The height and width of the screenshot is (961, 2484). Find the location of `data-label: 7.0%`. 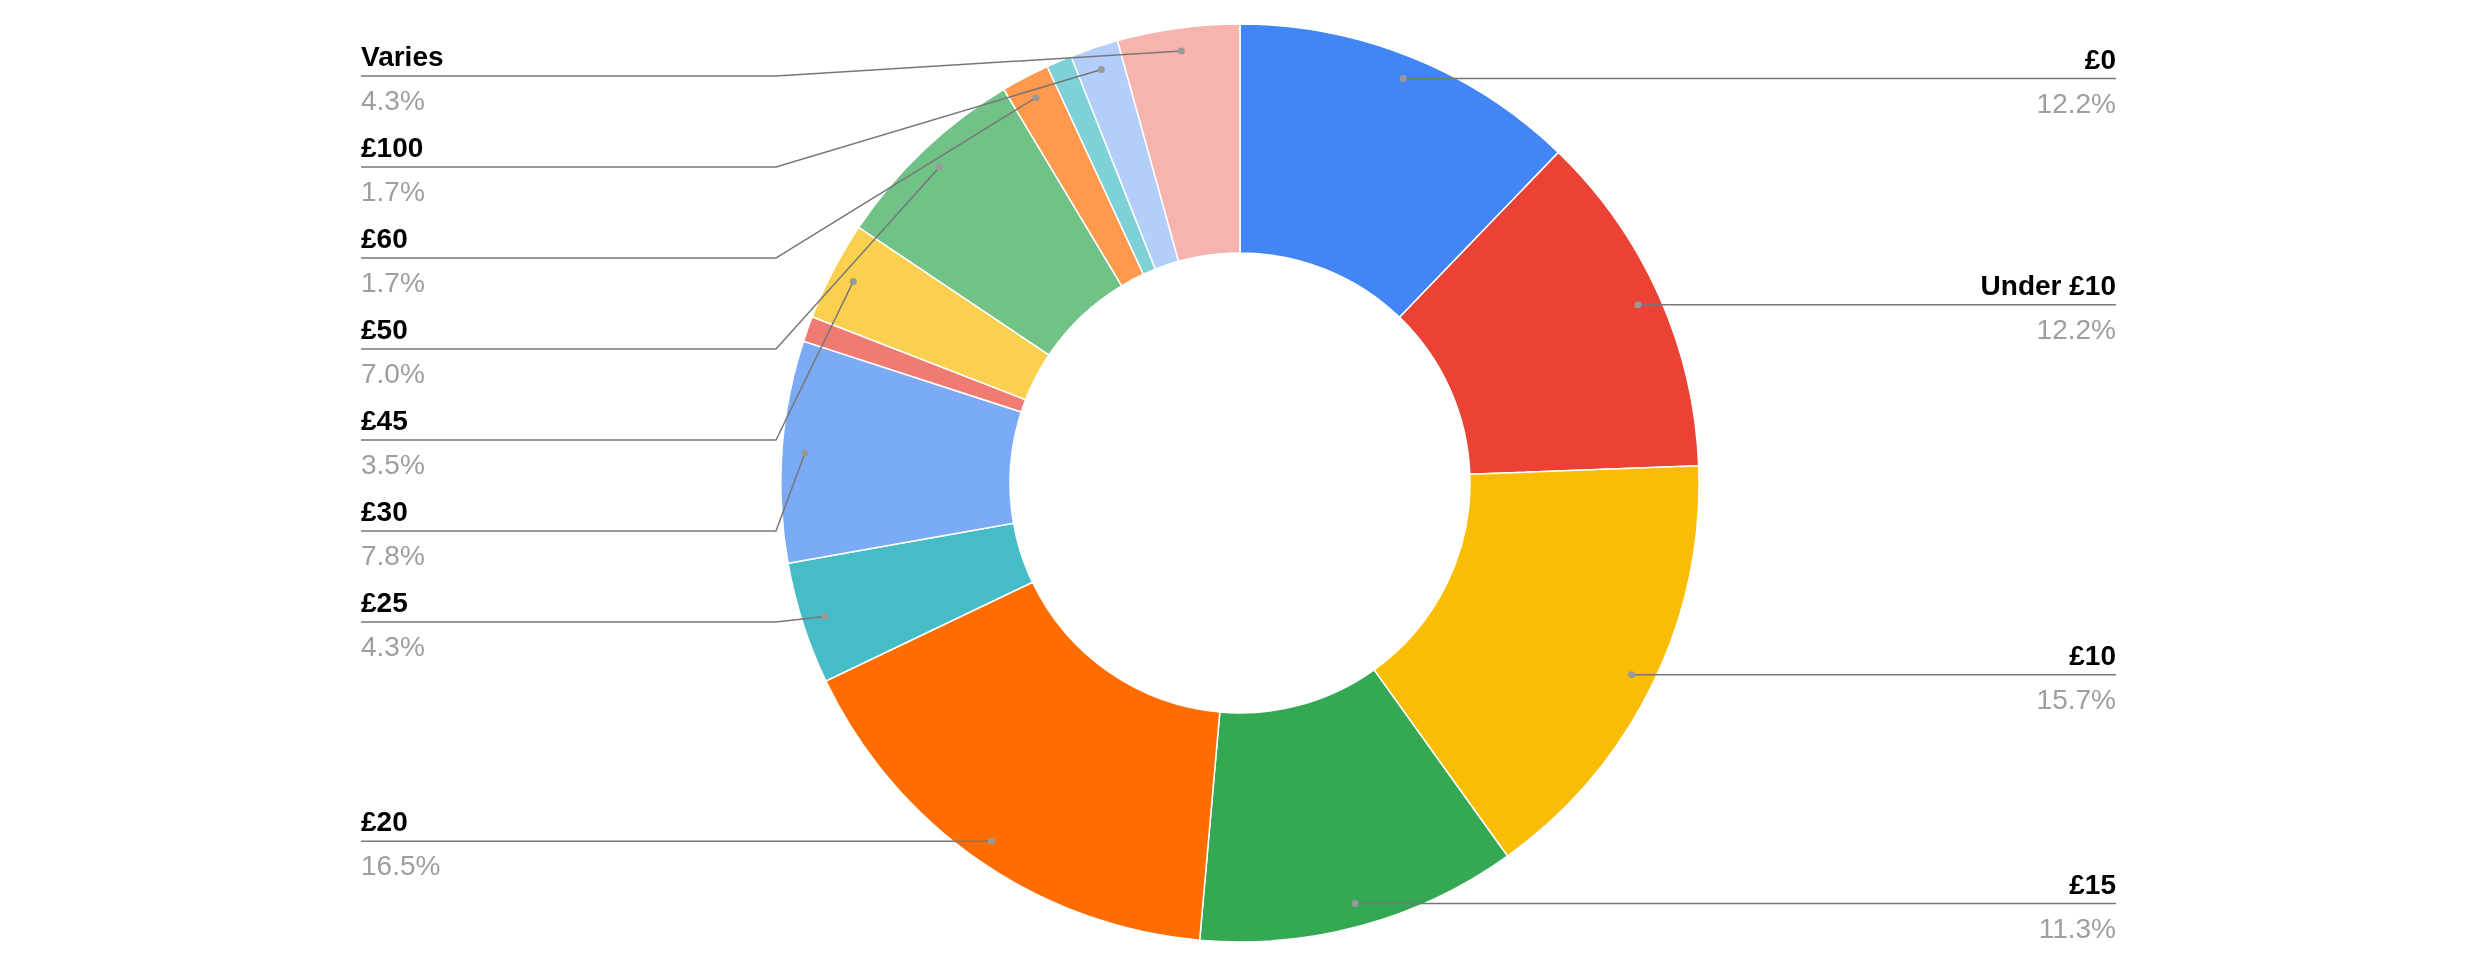

data-label: 7.0% is located at coordinates (393, 373).